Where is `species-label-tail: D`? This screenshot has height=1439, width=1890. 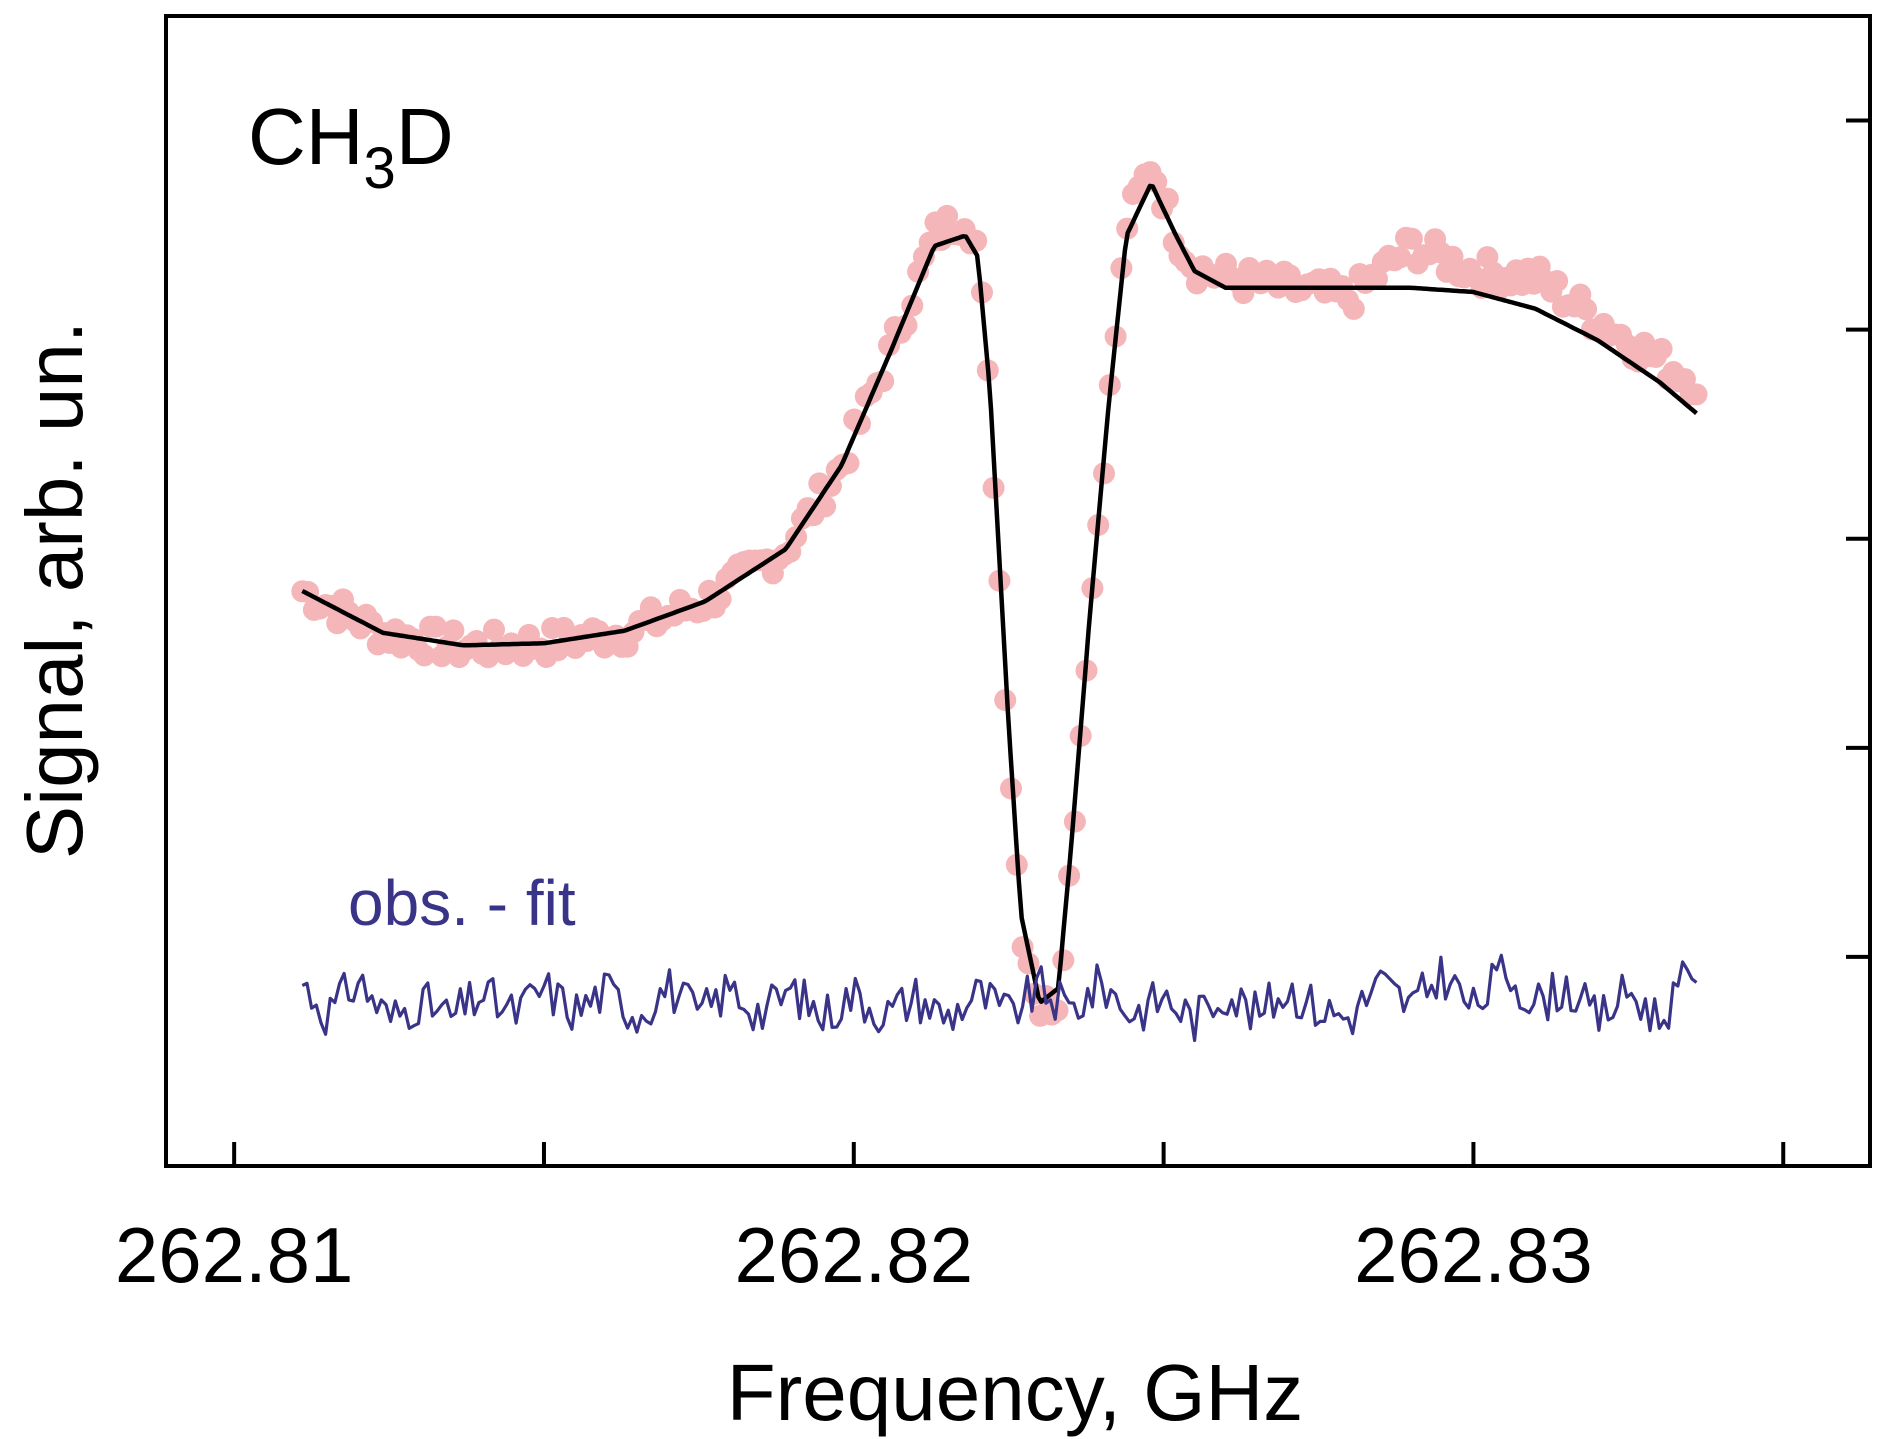 species-label-tail: D is located at coordinates (425, 136).